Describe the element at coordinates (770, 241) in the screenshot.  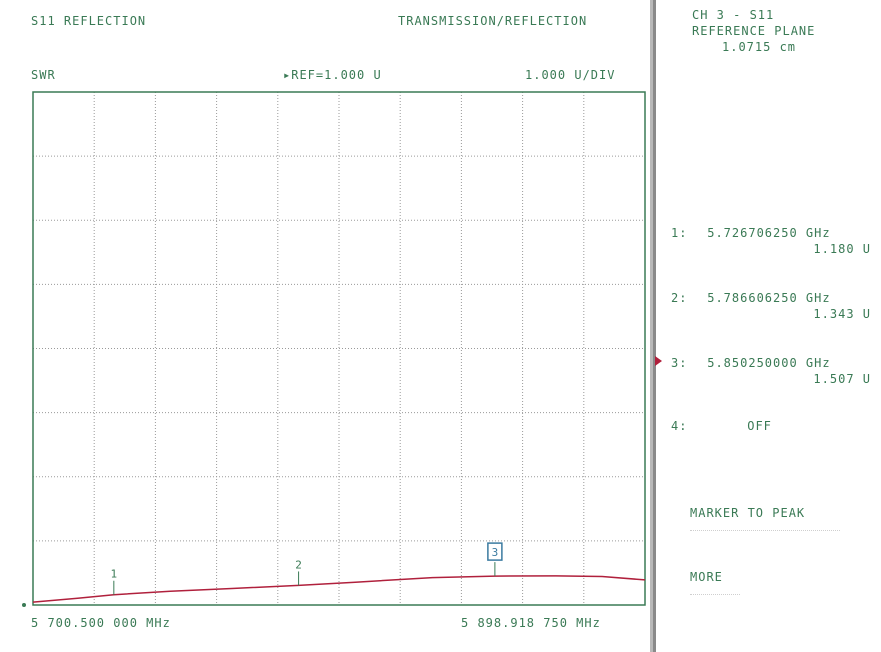
I see `marker-1-readout: 1: 5.726706250 GHz 1.180 U` at that location.